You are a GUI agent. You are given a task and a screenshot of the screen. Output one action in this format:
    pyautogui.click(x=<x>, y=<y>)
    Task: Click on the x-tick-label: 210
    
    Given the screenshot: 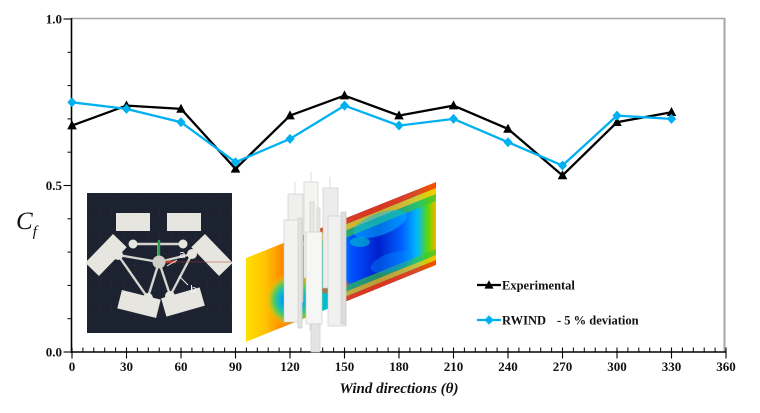 What is the action you would take?
    pyautogui.click(x=454, y=366)
    